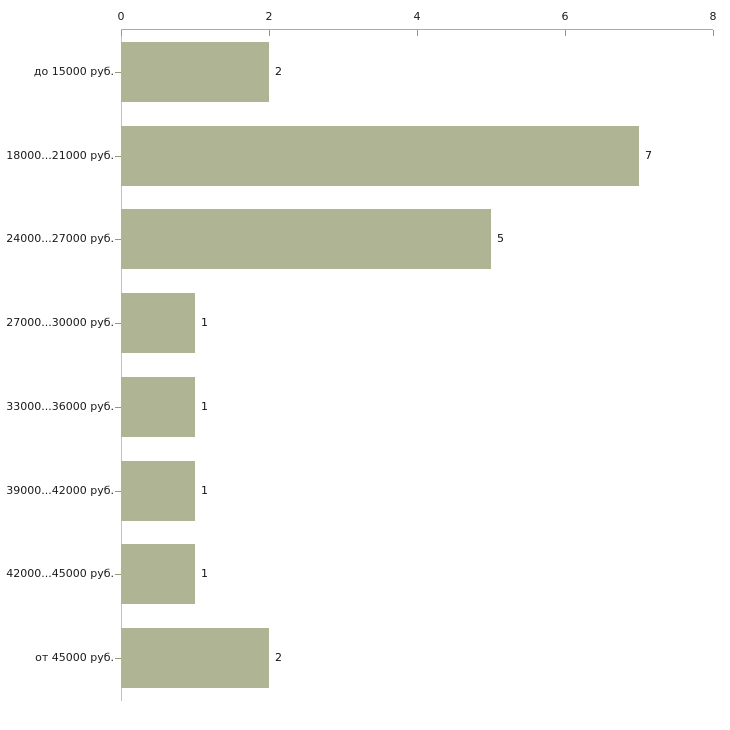  What do you see at coordinates (269, 16) in the screenshot?
I see `x-axis-tick-label: 2` at bounding box center [269, 16].